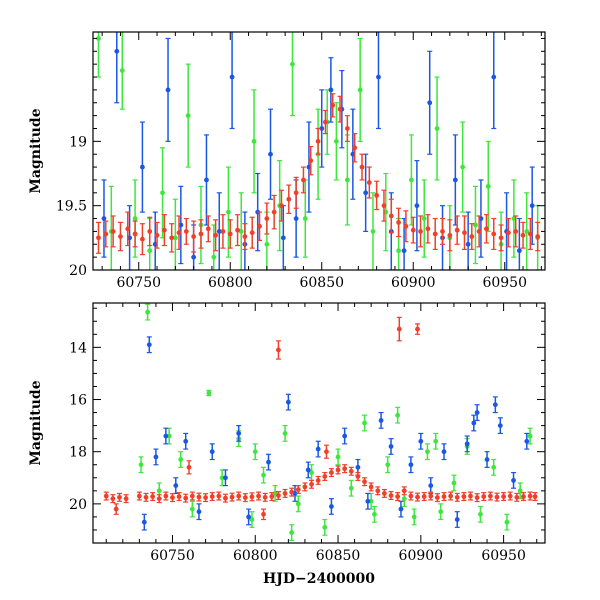  What do you see at coordinates (255, 556) in the screenshot?
I see `bottom-x-tick-label: 60800` at bounding box center [255, 556].